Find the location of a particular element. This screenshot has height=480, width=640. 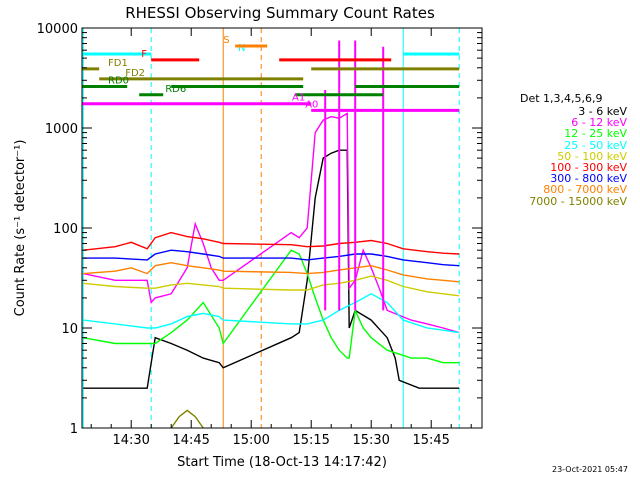

x-axis-label: Start Time (18-Oct-13 14:17:42) is located at coordinates (282, 462).